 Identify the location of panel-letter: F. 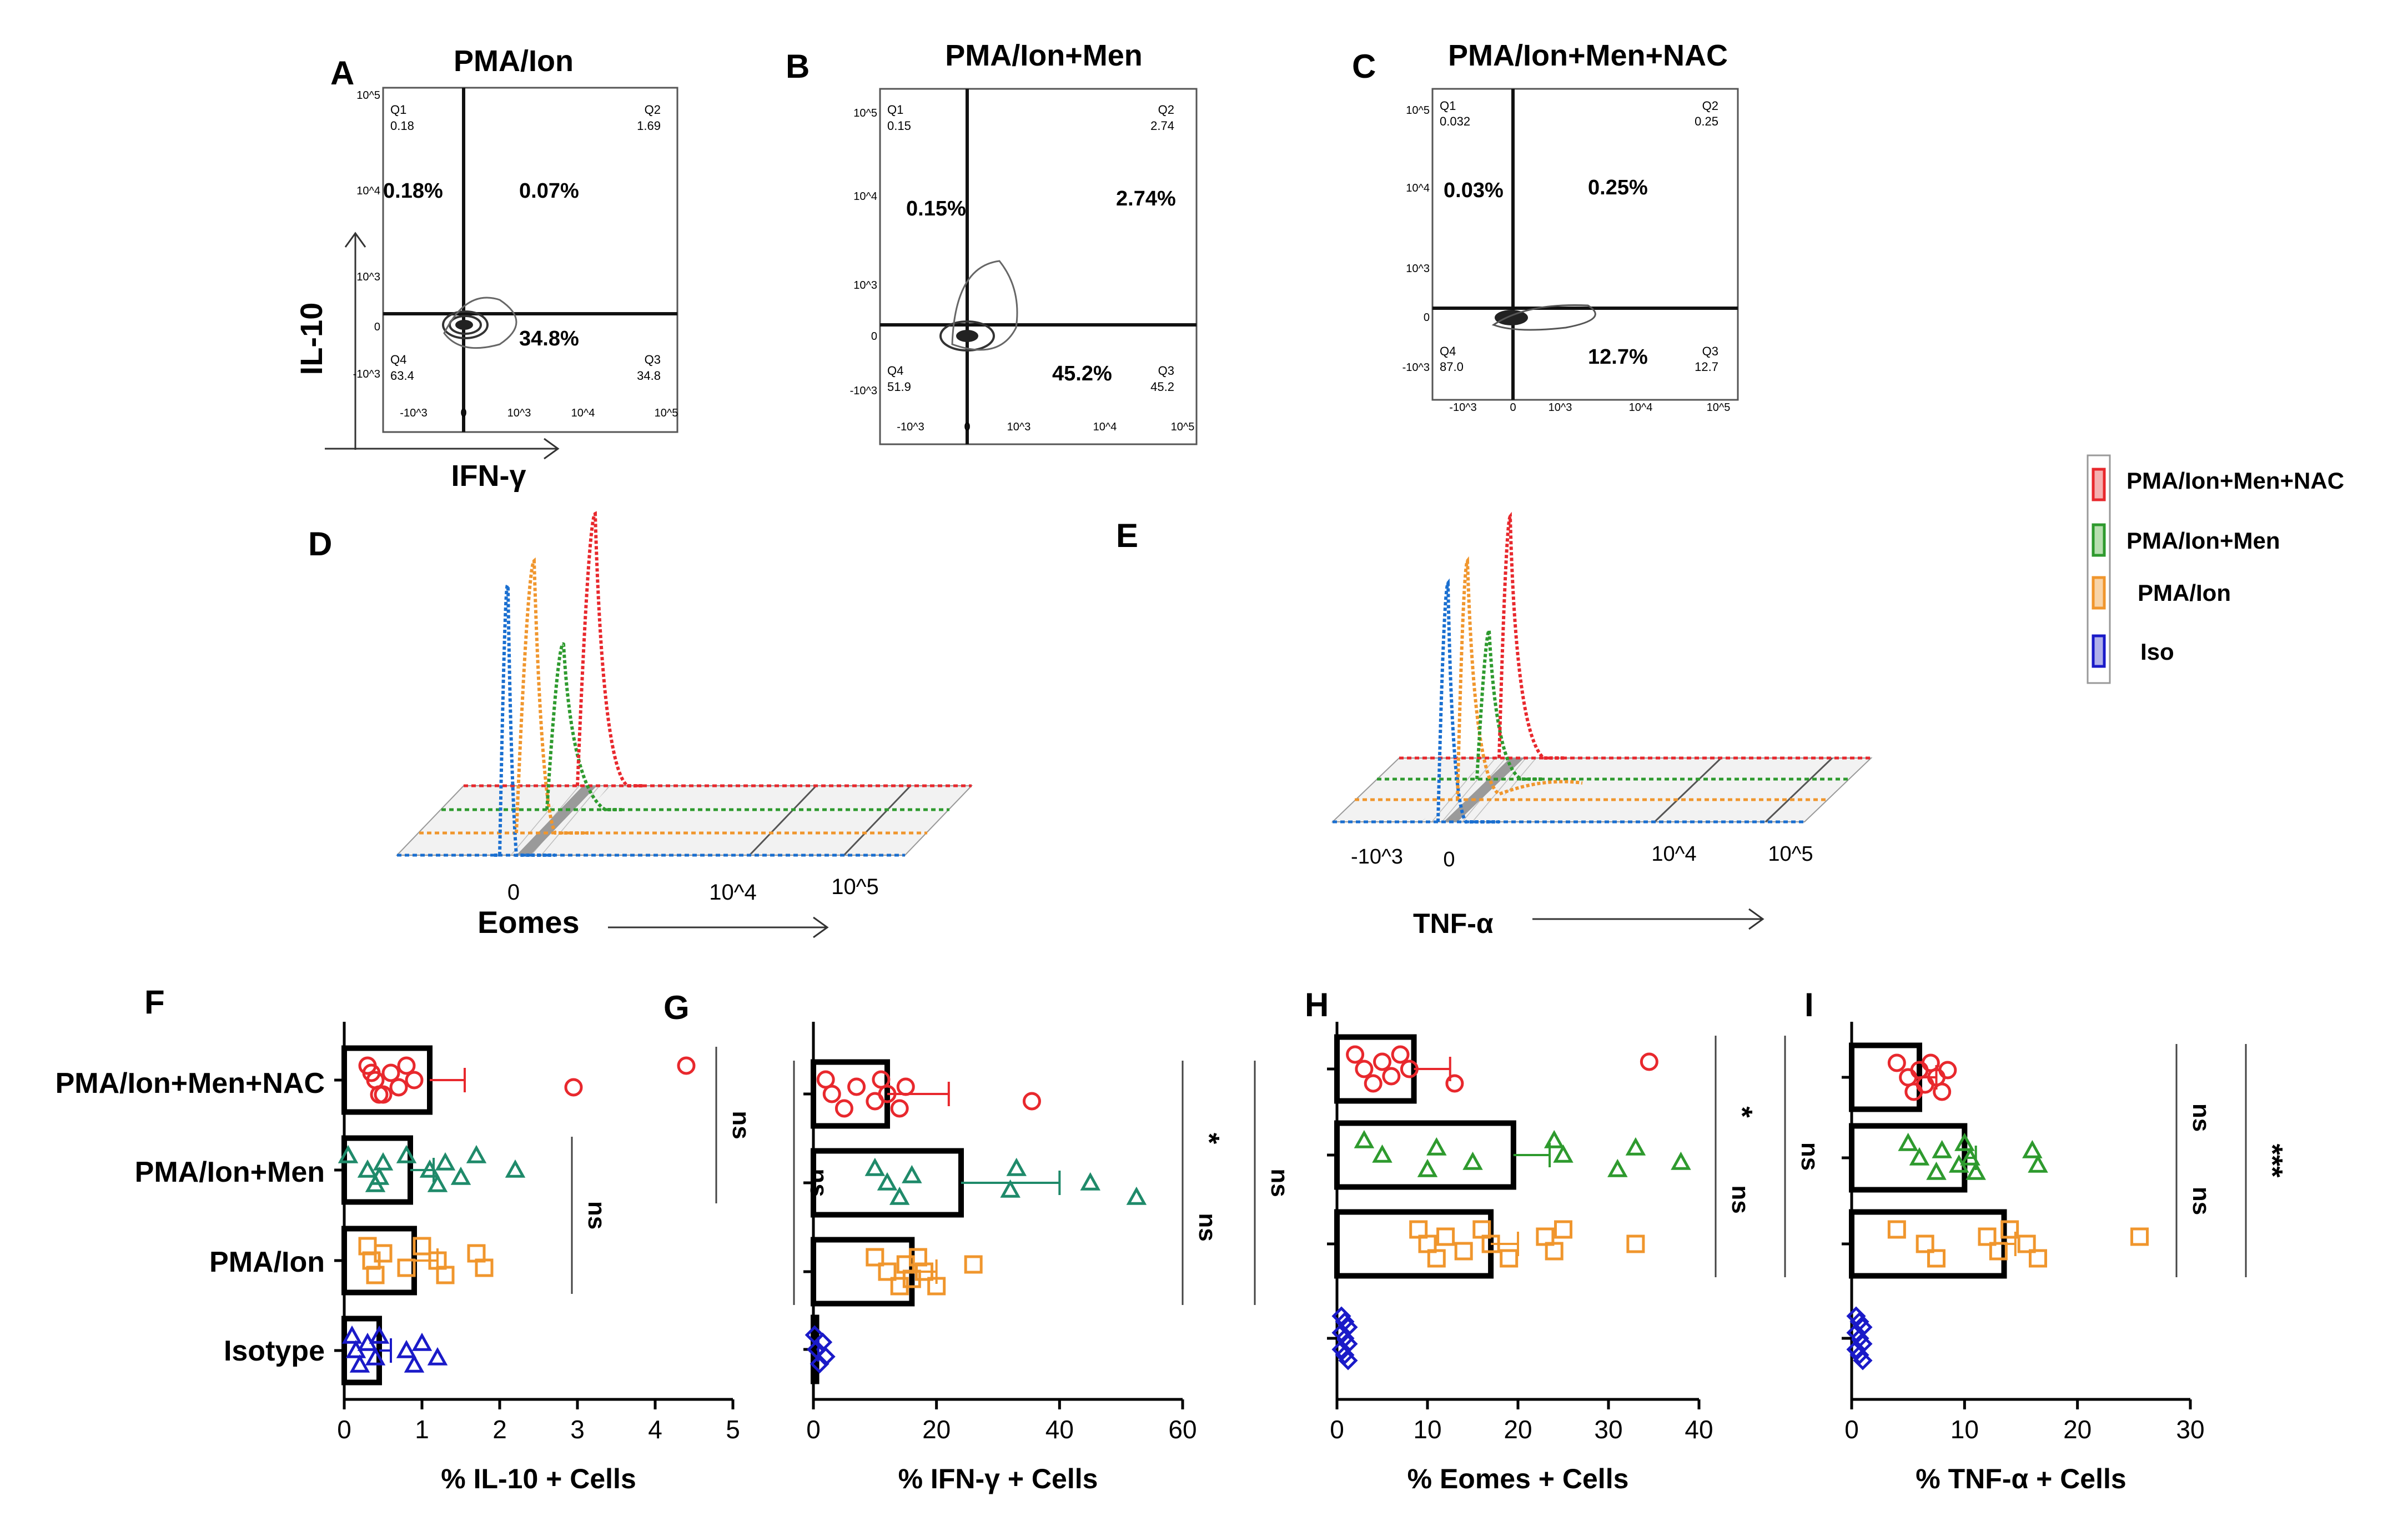
(154, 1002).